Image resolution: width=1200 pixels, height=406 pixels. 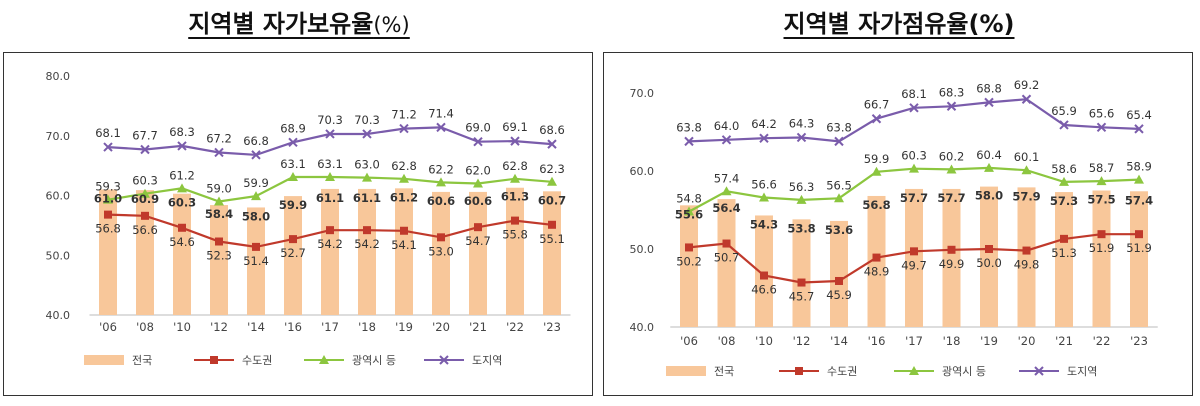 I want to click on data-label-province: 68.1, so click(x=914, y=94).